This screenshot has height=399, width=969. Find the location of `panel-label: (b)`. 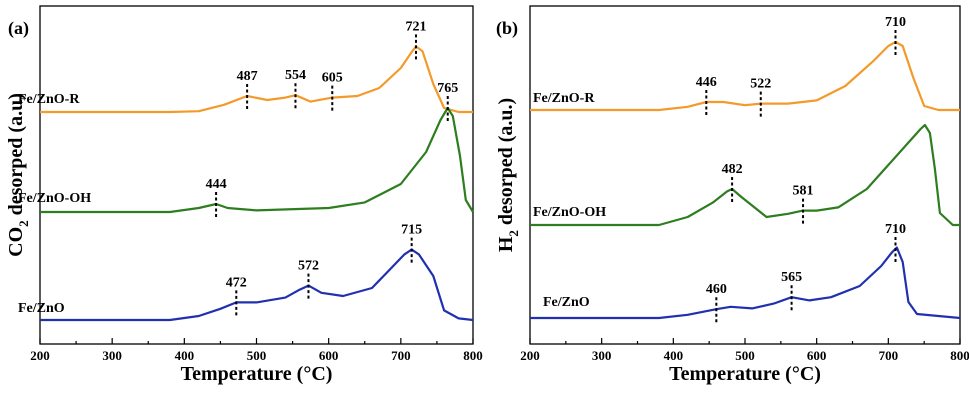

panel-label: (b) is located at coordinates (507, 28).